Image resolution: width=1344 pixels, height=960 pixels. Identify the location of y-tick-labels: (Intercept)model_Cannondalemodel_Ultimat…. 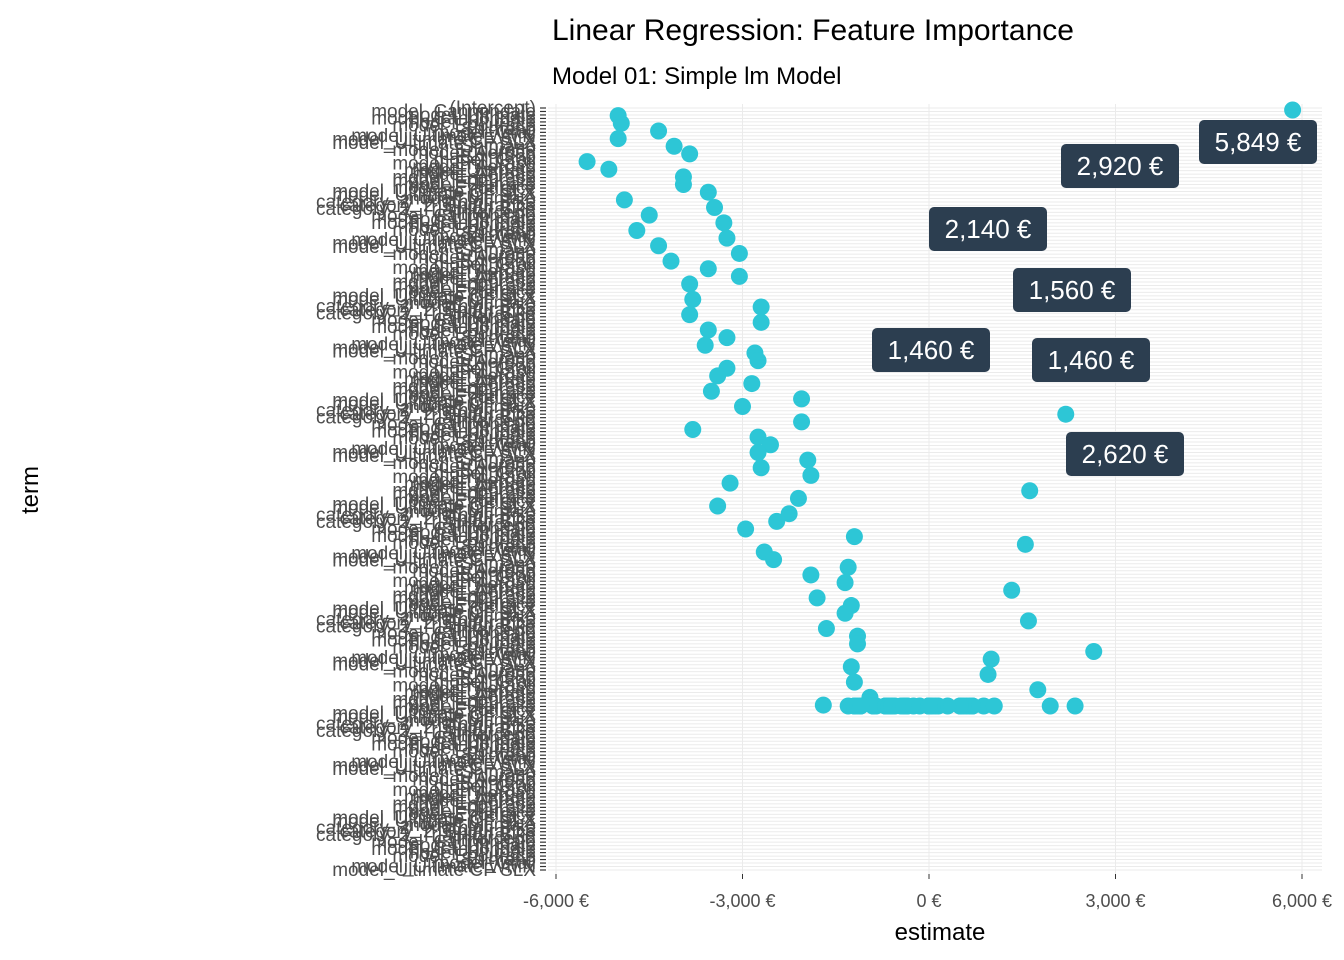
(426, 489).